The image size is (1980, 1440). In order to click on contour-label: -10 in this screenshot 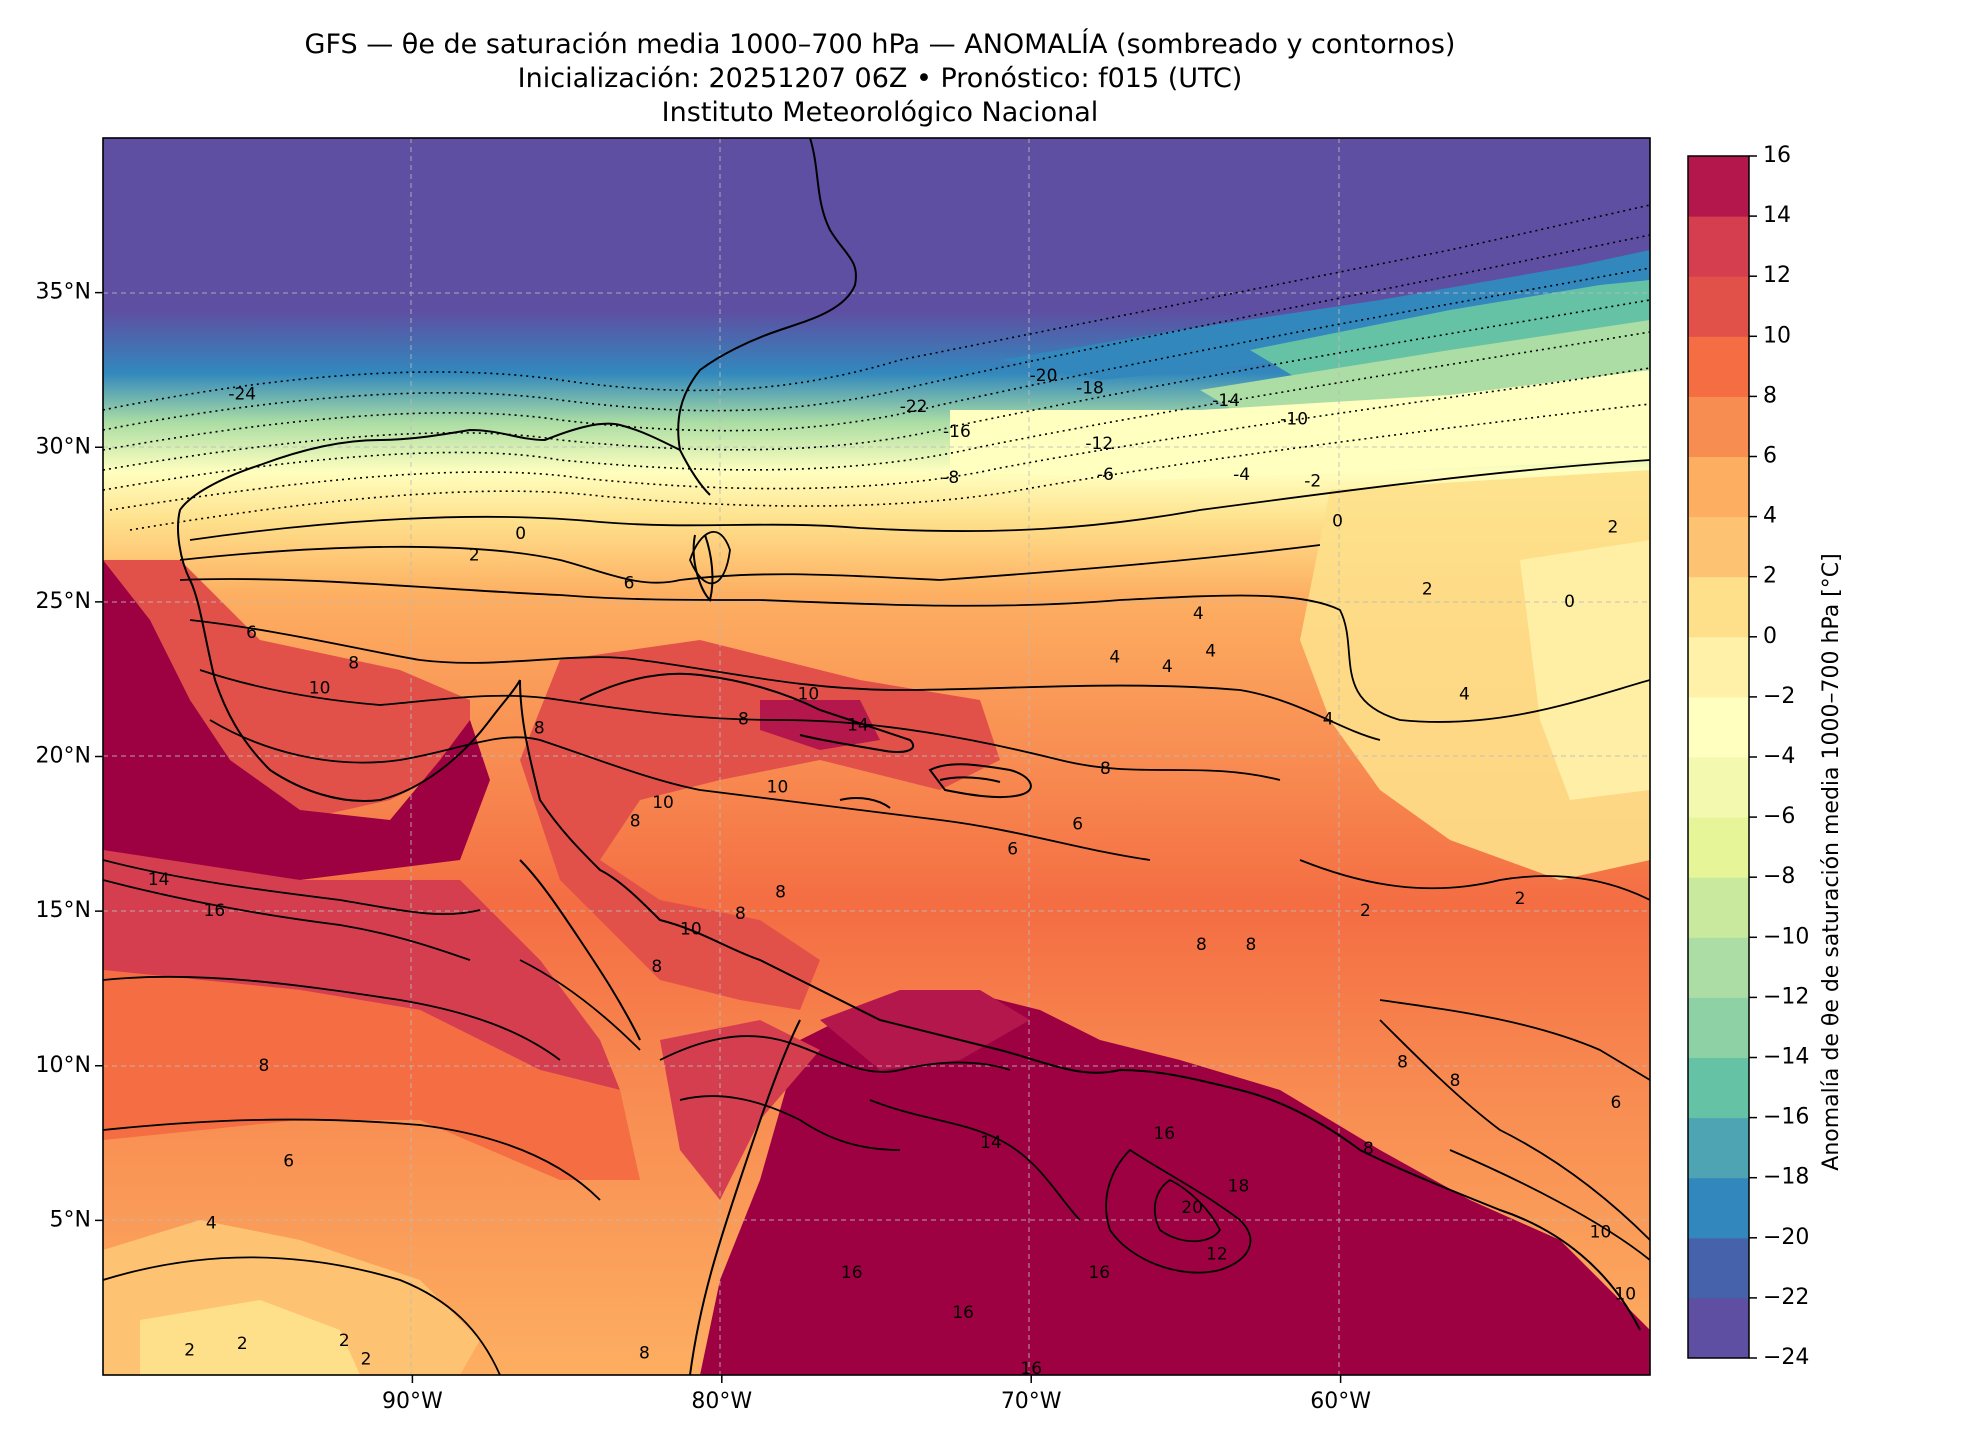, I will do `click(1294, 419)`.